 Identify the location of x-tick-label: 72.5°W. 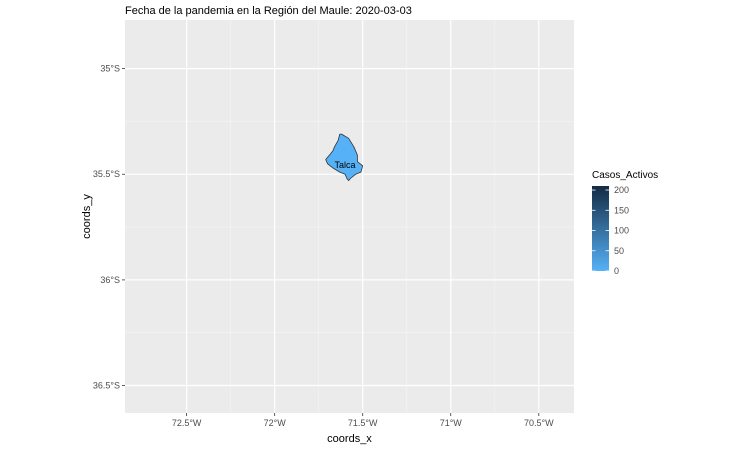
(187, 423).